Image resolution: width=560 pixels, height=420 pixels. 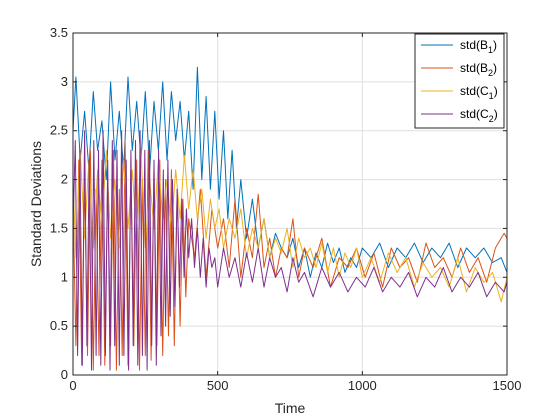 What do you see at coordinates (507, 385) in the screenshot?
I see `x-tick-label: 1500` at bounding box center [507, 385].